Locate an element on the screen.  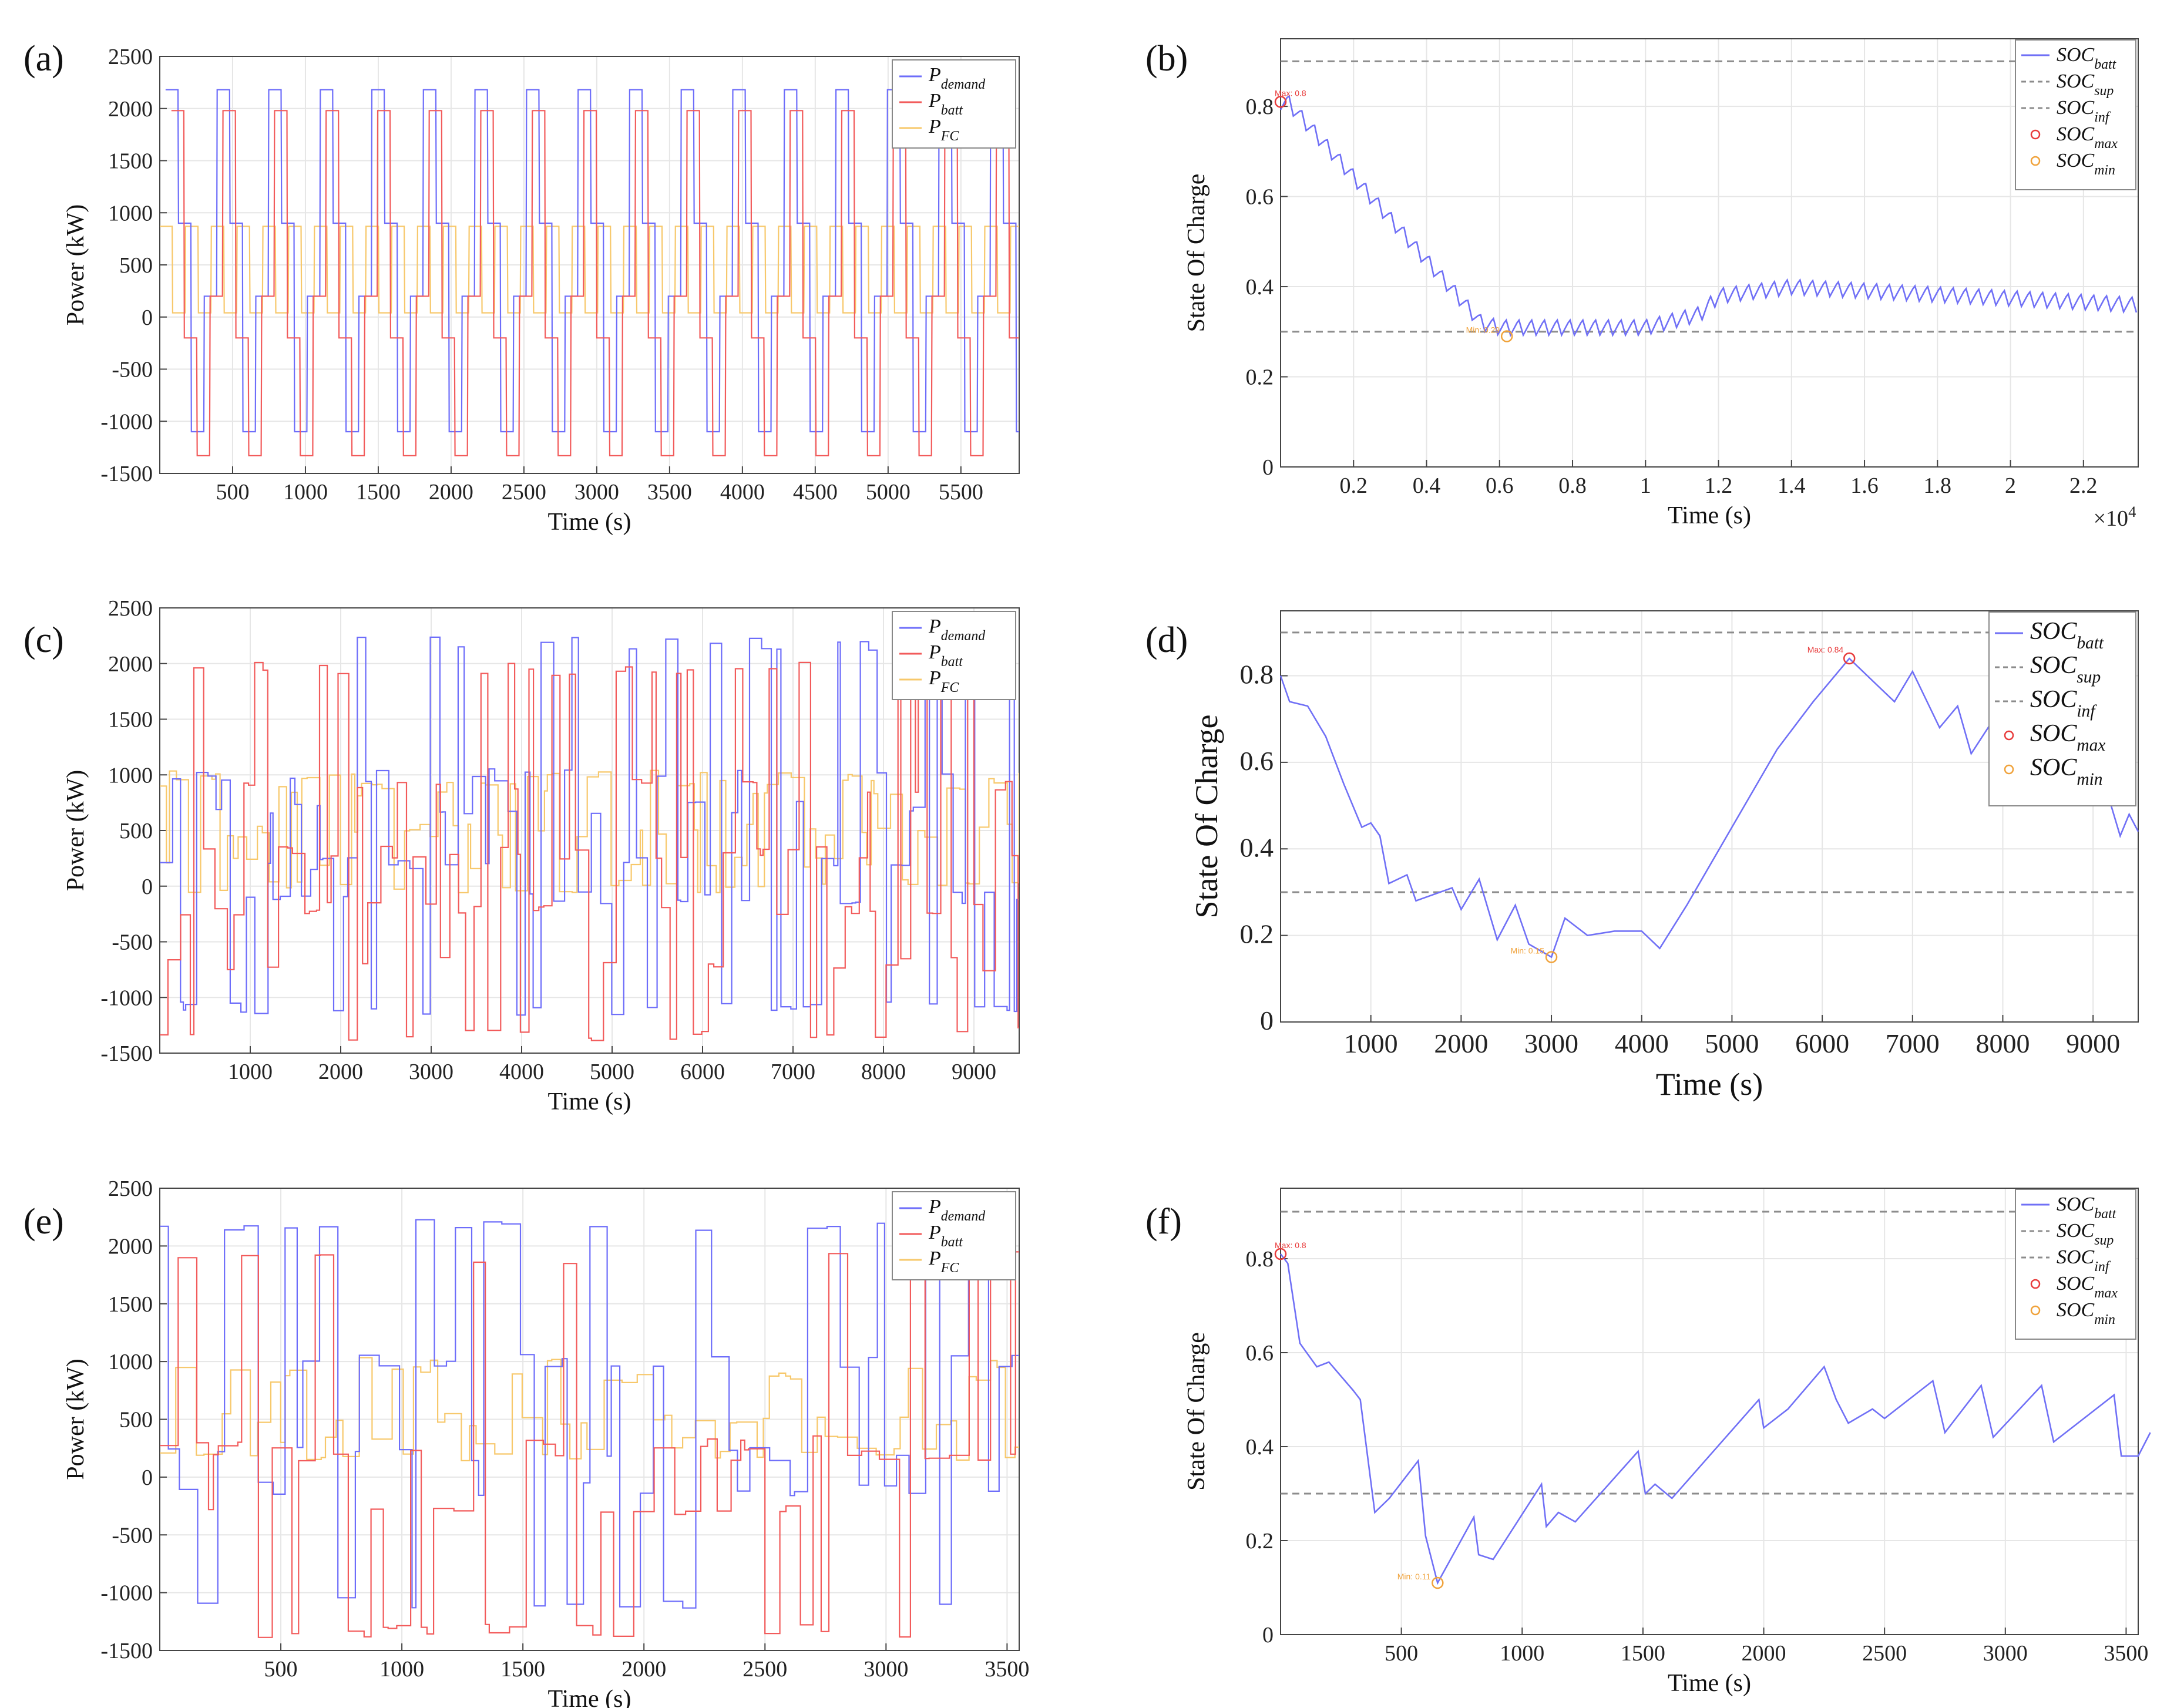
y-tick-label: 500 is located at coordinates (136, 265).